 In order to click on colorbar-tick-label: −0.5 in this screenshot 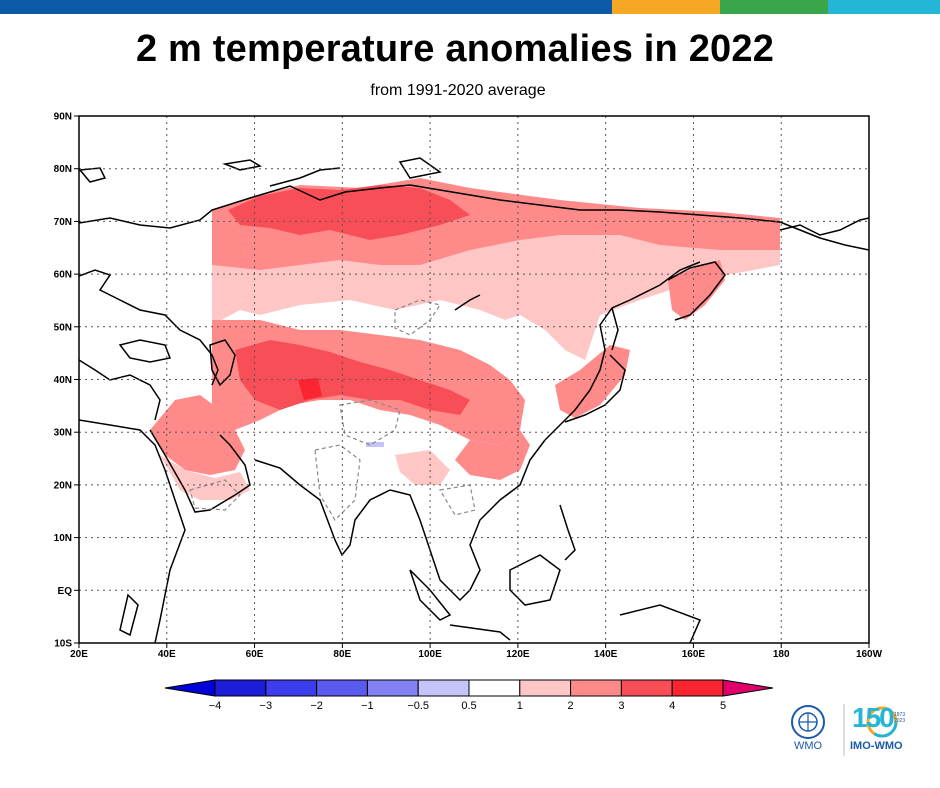, I will do `click(418, 706)`.